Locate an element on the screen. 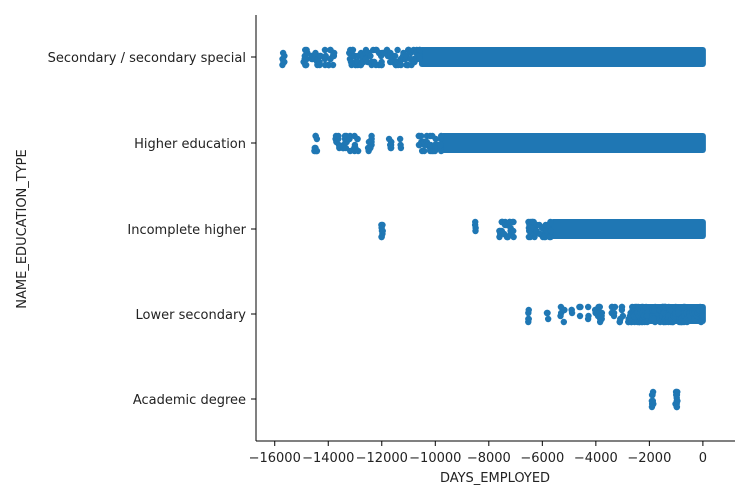 This screenshot has height=500, width=750. y-tick-label: Lower secondary is located at coordinates (191, 315).